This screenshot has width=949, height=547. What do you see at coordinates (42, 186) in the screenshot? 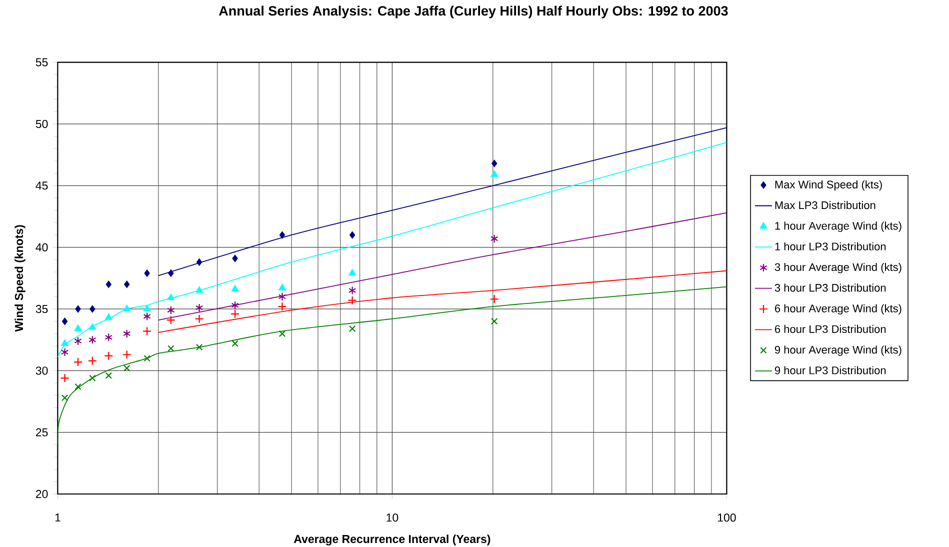
I see `y-tick-label: 45` at bounding box center [42, 186].